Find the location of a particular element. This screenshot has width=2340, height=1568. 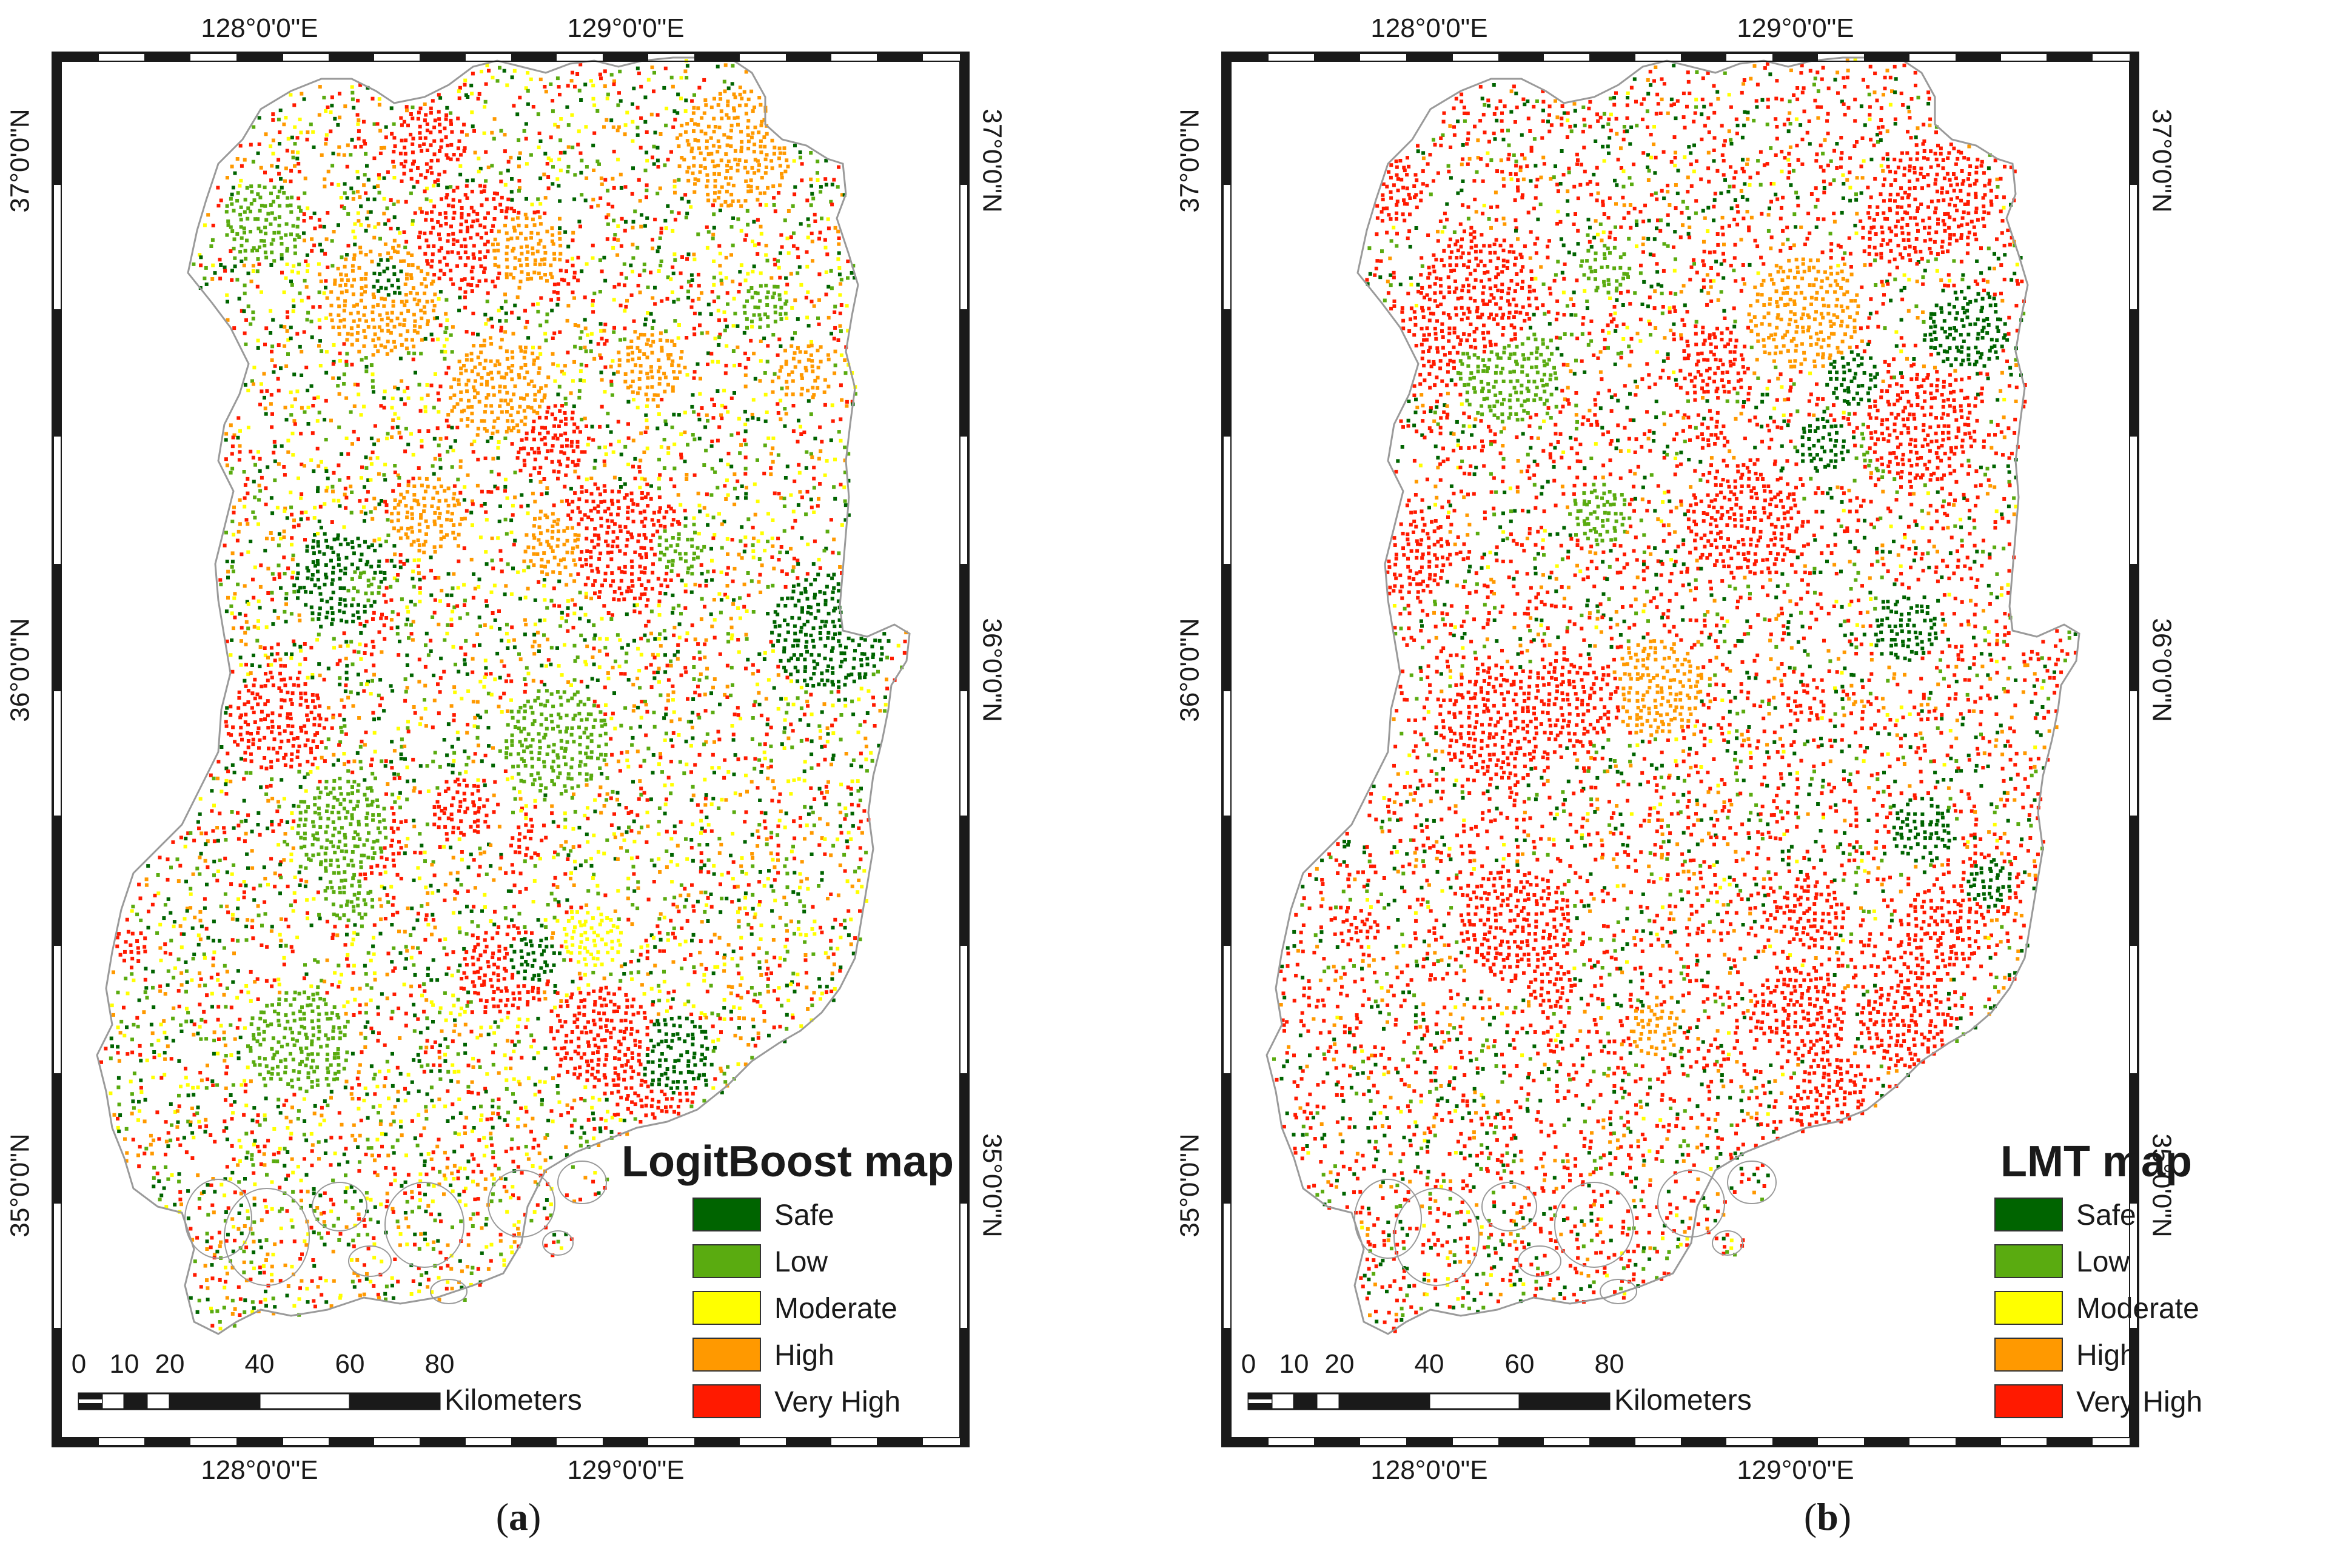

caption-letter: a is located at coordinates (518, 1516).